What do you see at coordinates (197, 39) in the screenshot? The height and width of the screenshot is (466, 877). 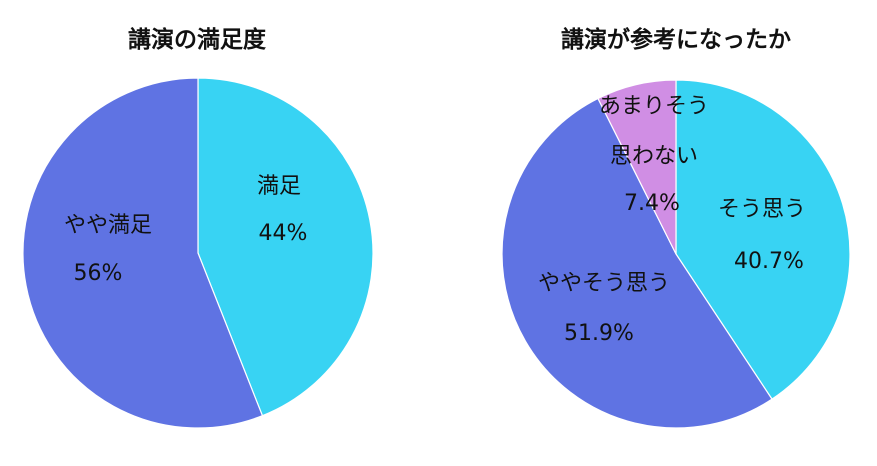 I see `chart-1-title: 講演の満足度` at bounding box center [197, 39].